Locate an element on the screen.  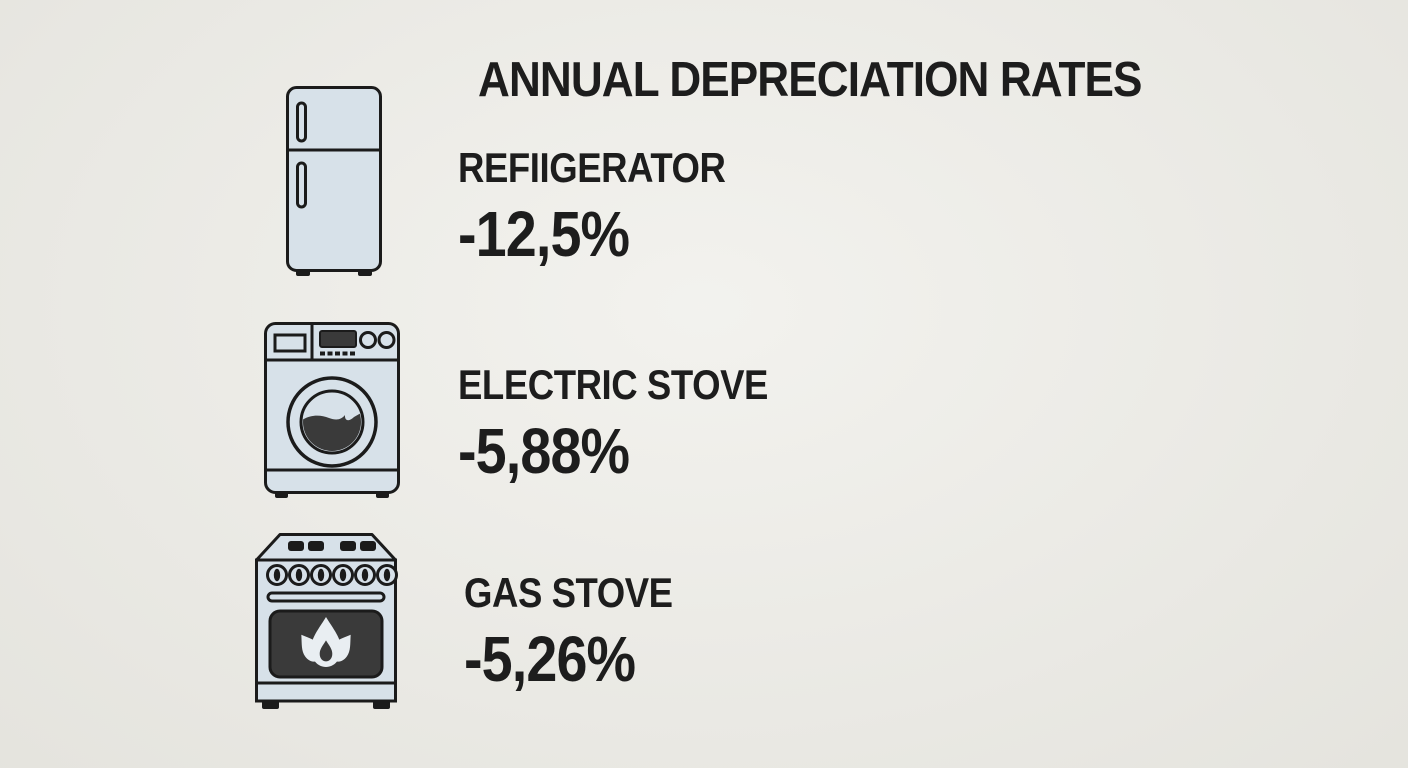
washing-machine-icon is located at coordinates (332, 411).